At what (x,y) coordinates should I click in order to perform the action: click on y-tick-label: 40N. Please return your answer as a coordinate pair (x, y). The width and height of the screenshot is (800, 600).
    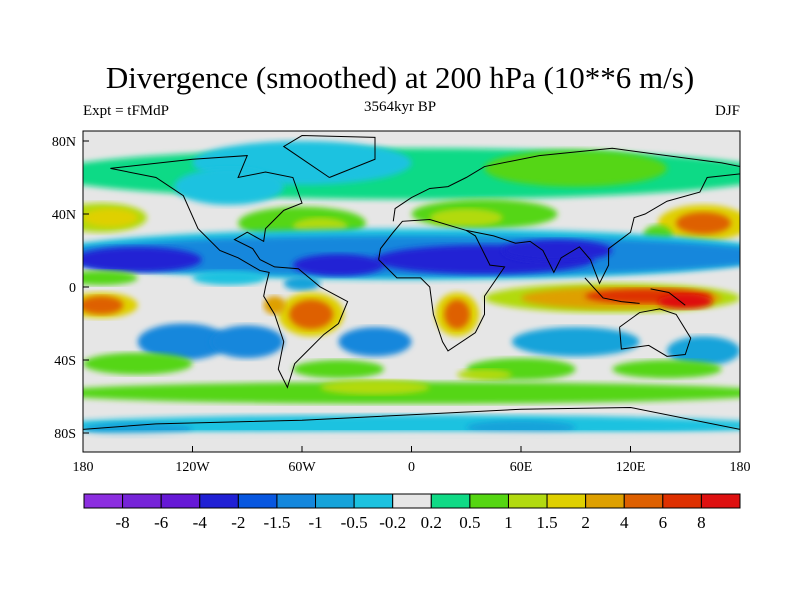
    Looking at the image, I should click on (64, 215).